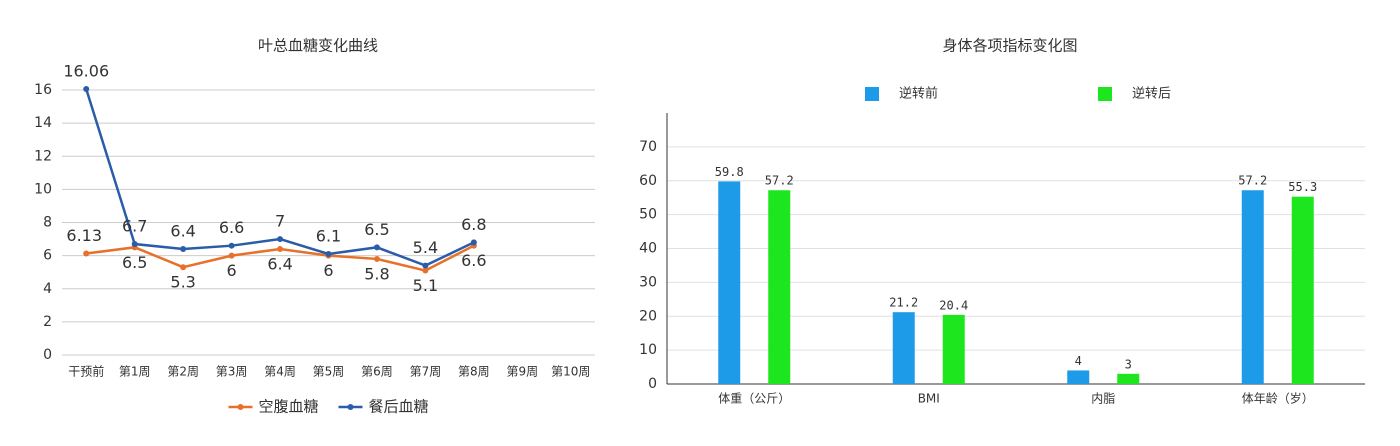 This screenshot has width=1400, height=446. What do you see at coordinates (399, 407) in the screenshot?
I see `legend-label: 餐后血糖` at bounding box center [399, 407].